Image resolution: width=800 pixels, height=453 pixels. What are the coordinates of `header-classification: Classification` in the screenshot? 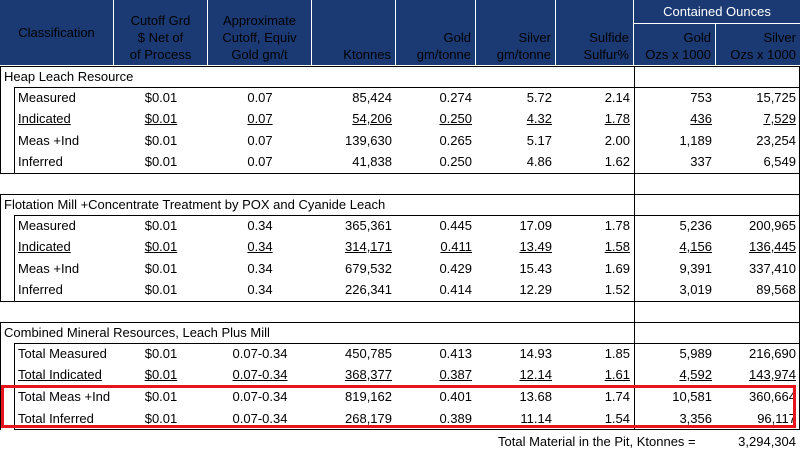 It's located at (57, 32).